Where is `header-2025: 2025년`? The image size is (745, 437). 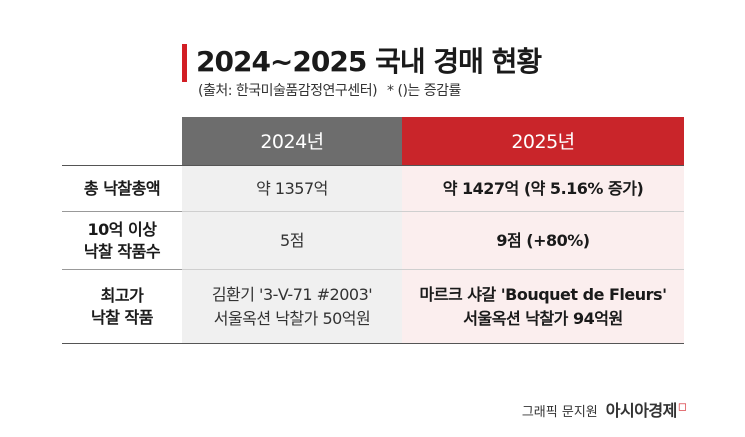
header-2025: 2025년 is located at coordinates (543, 141).